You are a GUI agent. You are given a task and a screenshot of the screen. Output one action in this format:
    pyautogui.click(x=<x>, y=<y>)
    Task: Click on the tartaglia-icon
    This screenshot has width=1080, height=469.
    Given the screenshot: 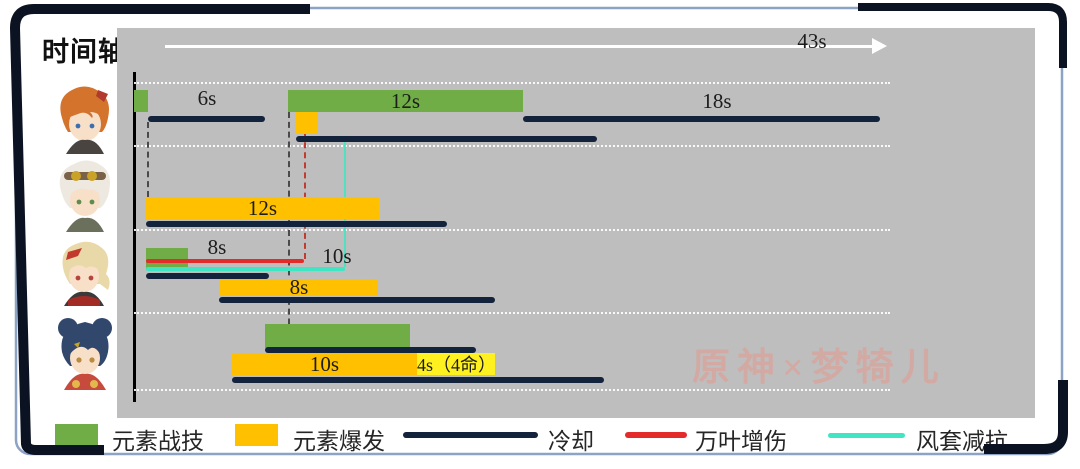 What is the action you would take?
    pyautogui.click(x=84, y=120)
    